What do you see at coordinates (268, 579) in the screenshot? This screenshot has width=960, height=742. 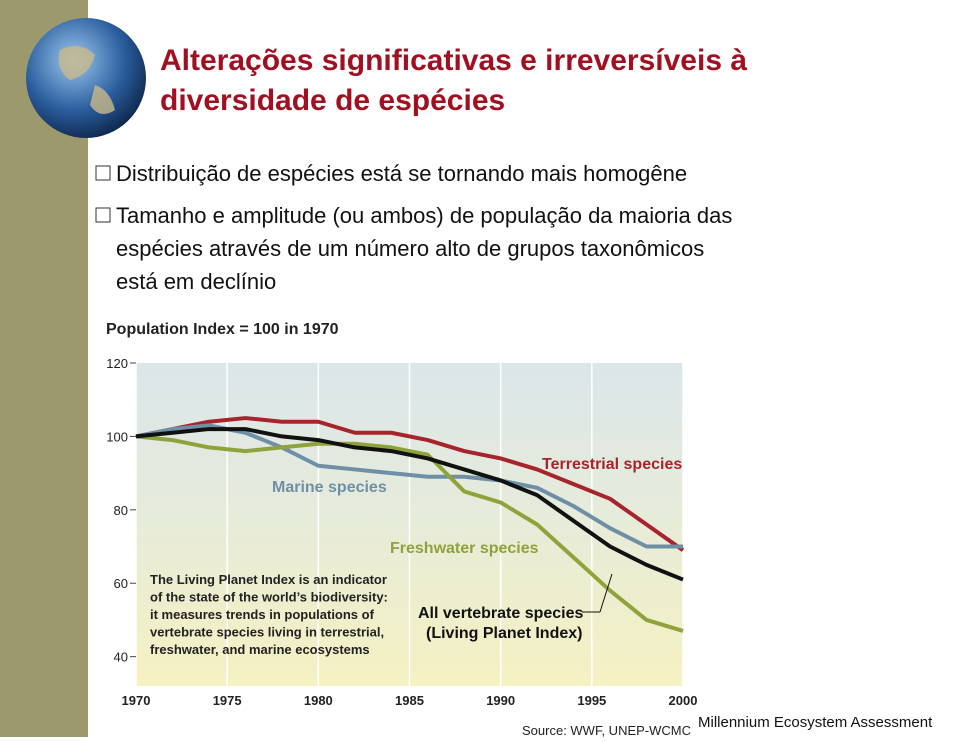 I see `annotation: The Living Planet Index is an indicator` at bounding box center [268, 579].